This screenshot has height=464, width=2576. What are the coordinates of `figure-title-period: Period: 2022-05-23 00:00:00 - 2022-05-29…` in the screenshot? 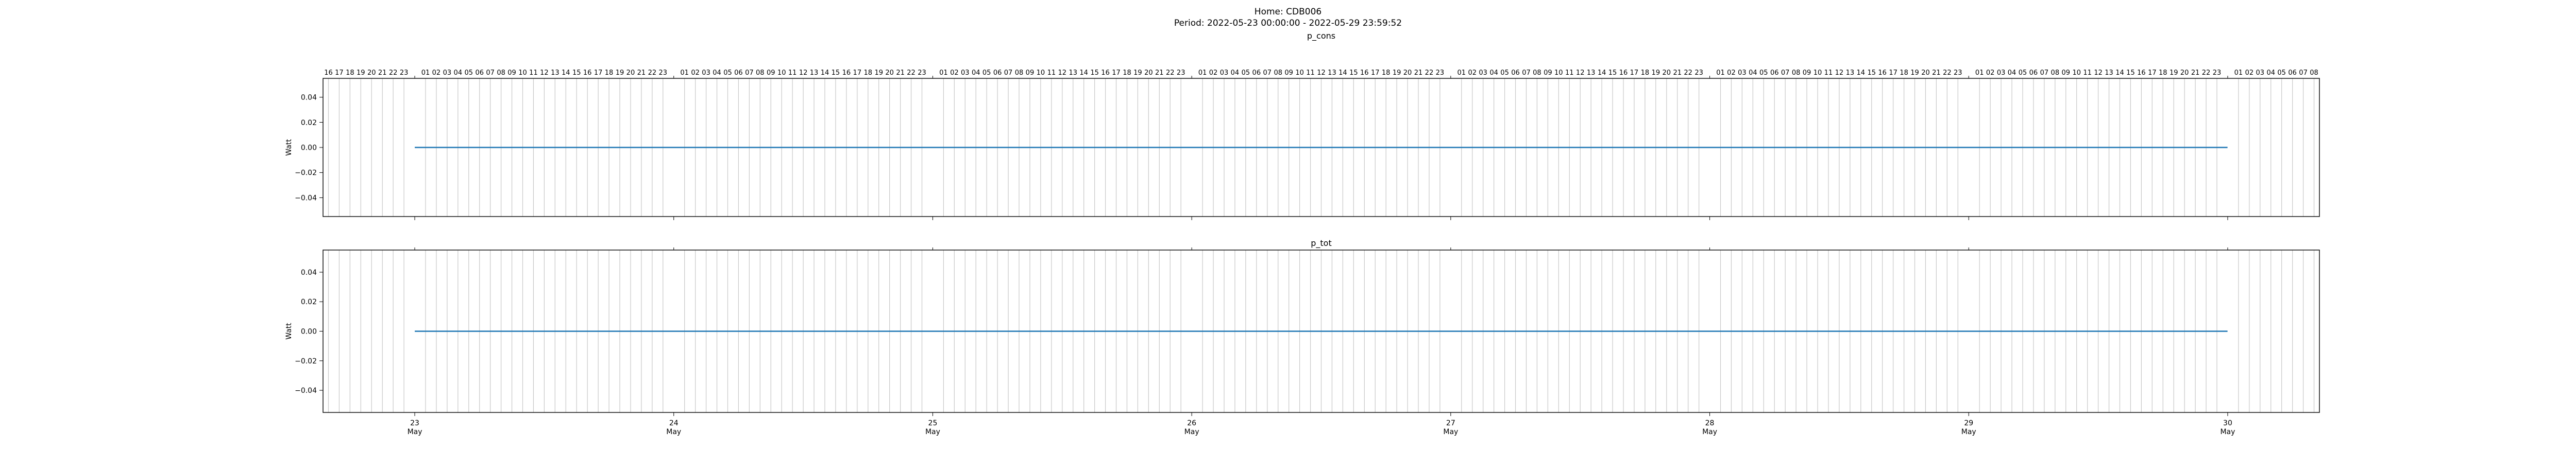 It's located at (1288, 23).